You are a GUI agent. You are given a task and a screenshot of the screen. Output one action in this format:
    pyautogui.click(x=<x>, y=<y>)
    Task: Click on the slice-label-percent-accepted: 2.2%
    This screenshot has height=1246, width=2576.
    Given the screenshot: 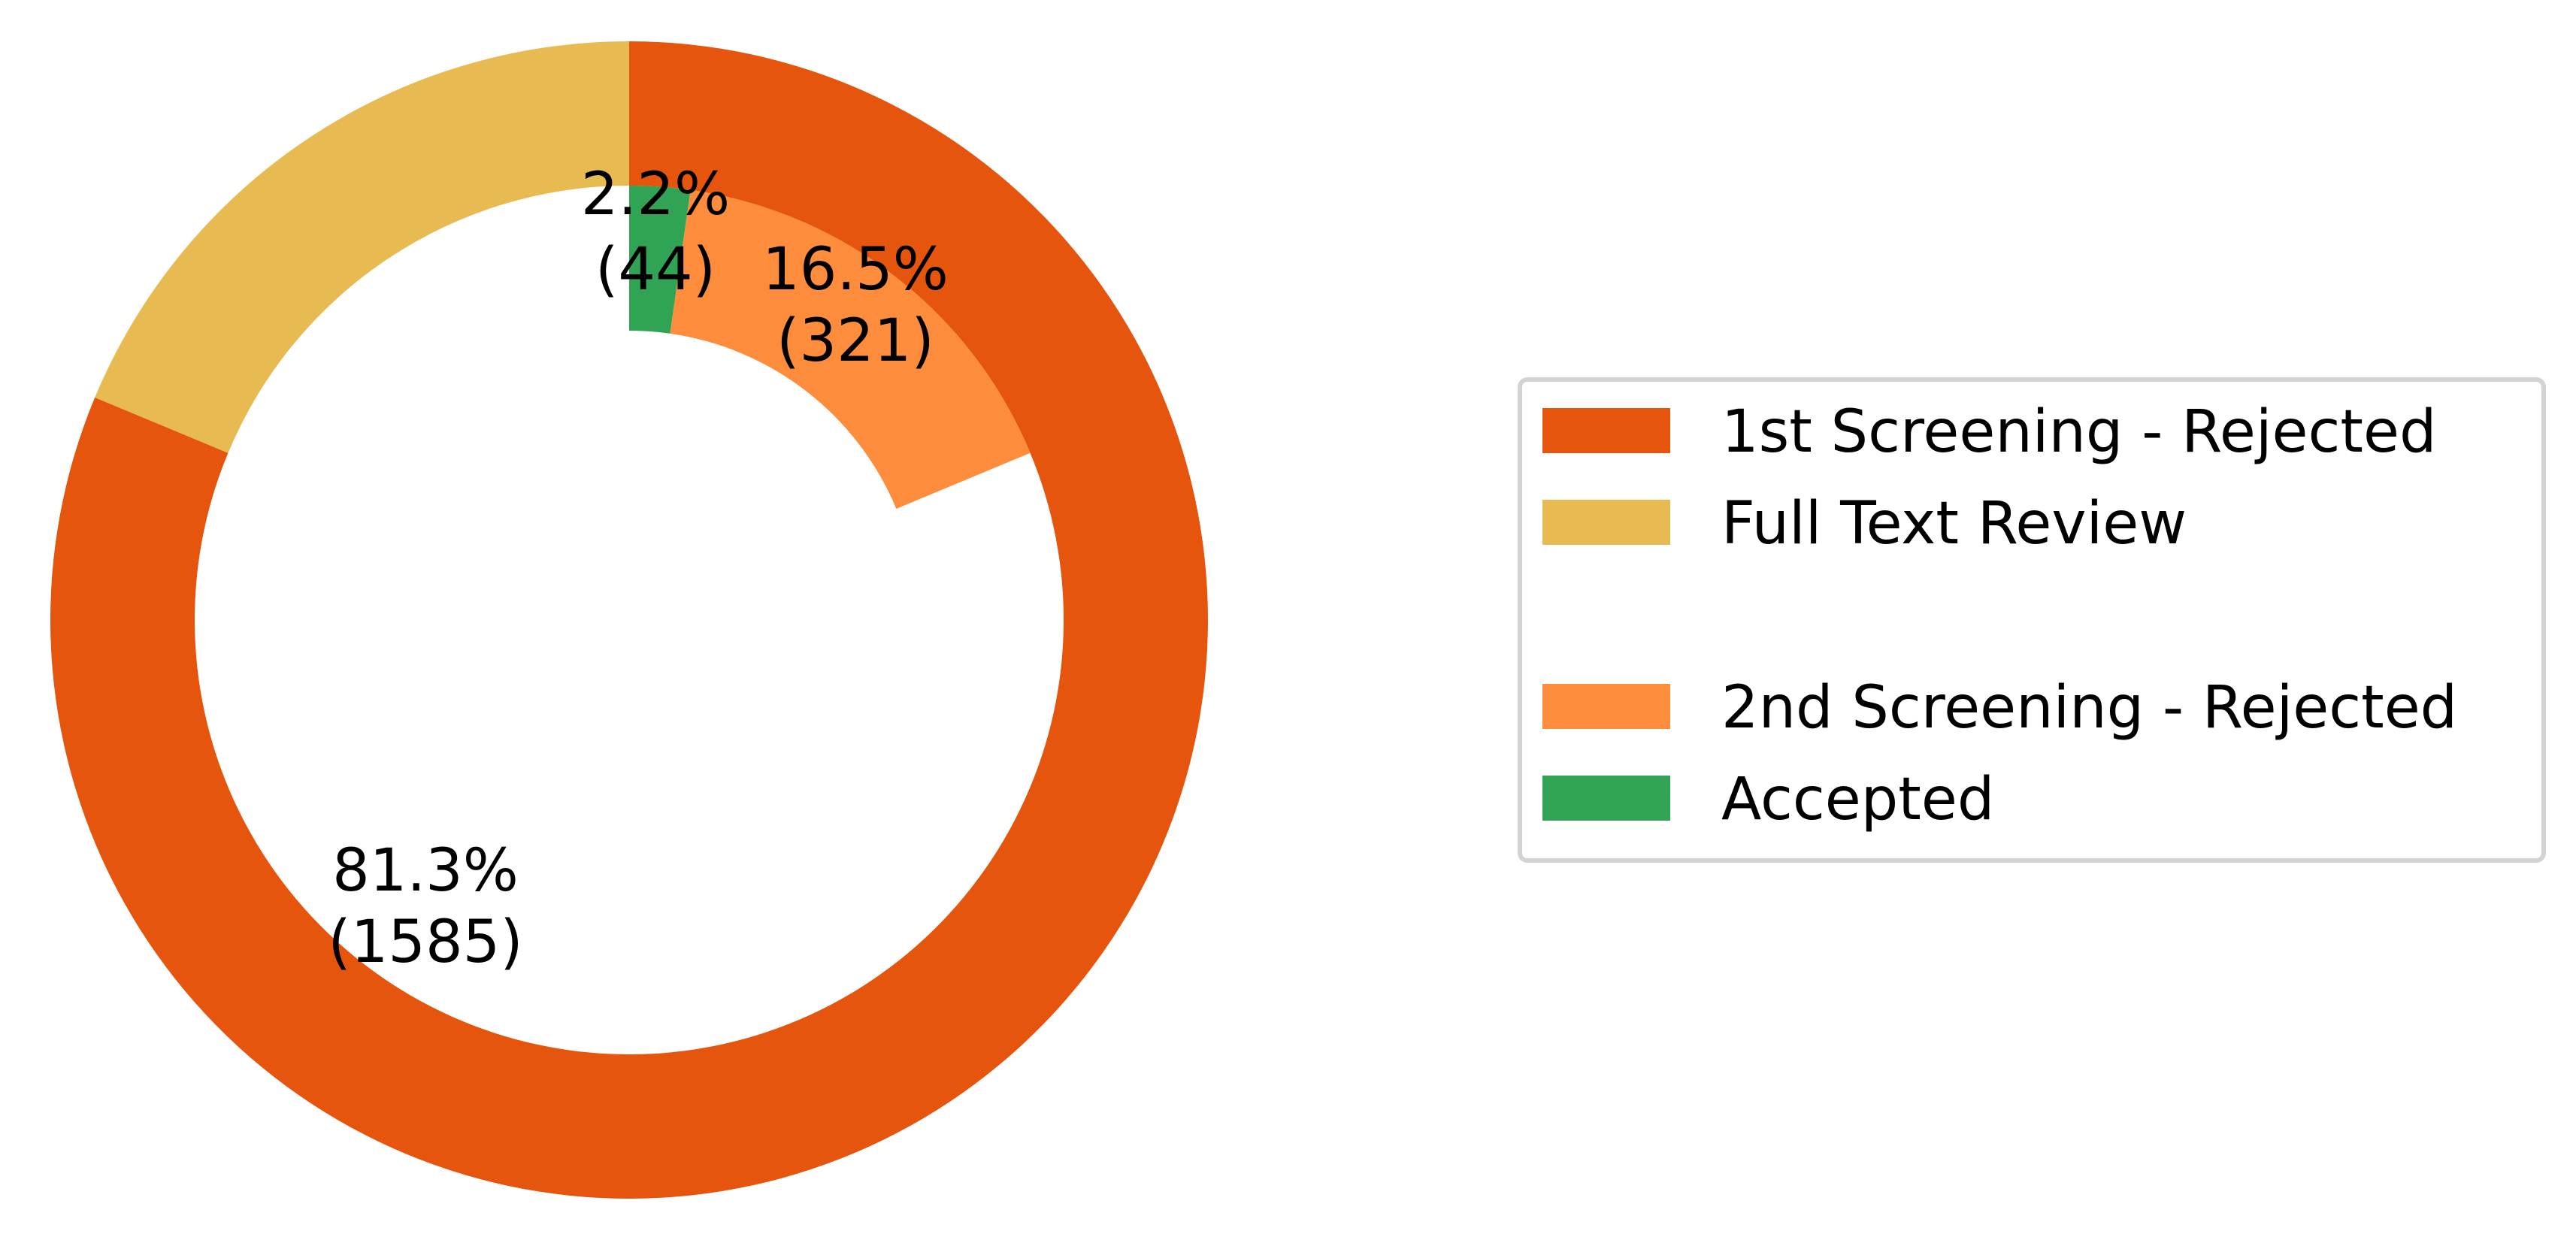 What is the action you would take?
    pyautogui.click(x=655, y=194)
    